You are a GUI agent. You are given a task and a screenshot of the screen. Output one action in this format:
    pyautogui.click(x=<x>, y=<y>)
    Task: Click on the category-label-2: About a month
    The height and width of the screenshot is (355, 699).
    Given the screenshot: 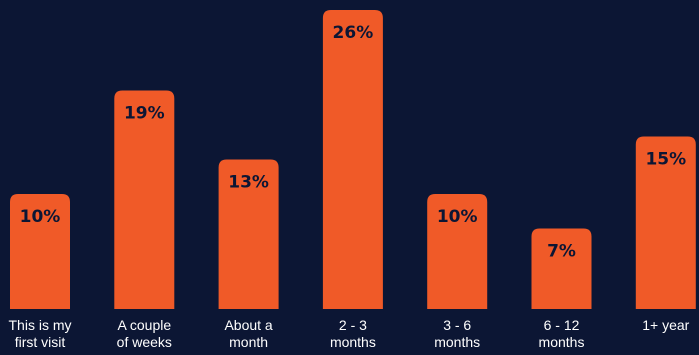 What is the action you would take?
    pyautogui.click(x=248, y=333)
    